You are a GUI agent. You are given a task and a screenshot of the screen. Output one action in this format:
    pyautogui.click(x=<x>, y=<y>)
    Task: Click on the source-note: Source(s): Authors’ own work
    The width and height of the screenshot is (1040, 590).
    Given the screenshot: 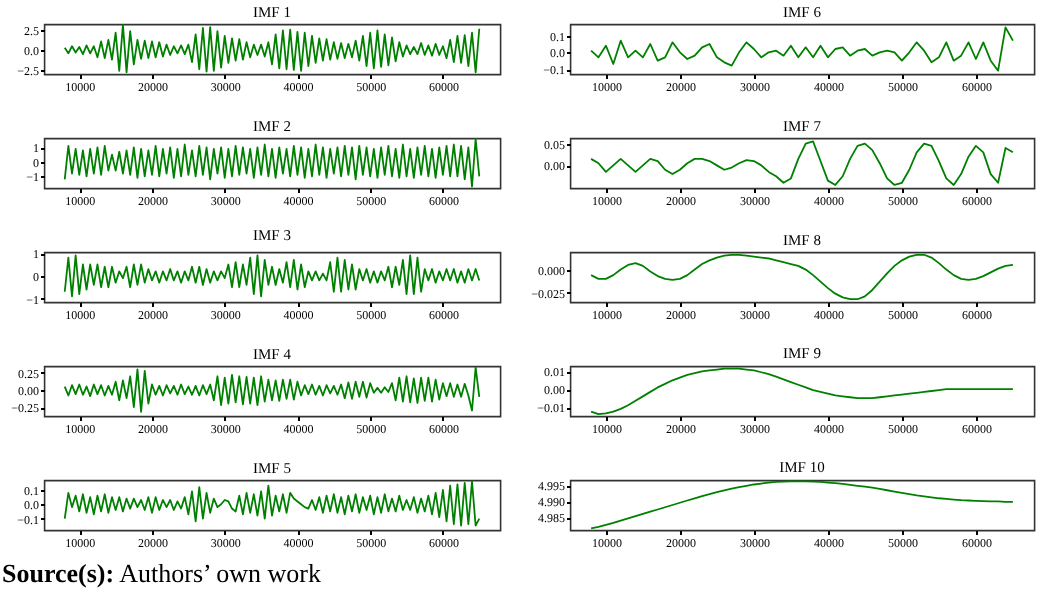 What is the action you would take?
    pyautogui.click(x=161, y=573)
    